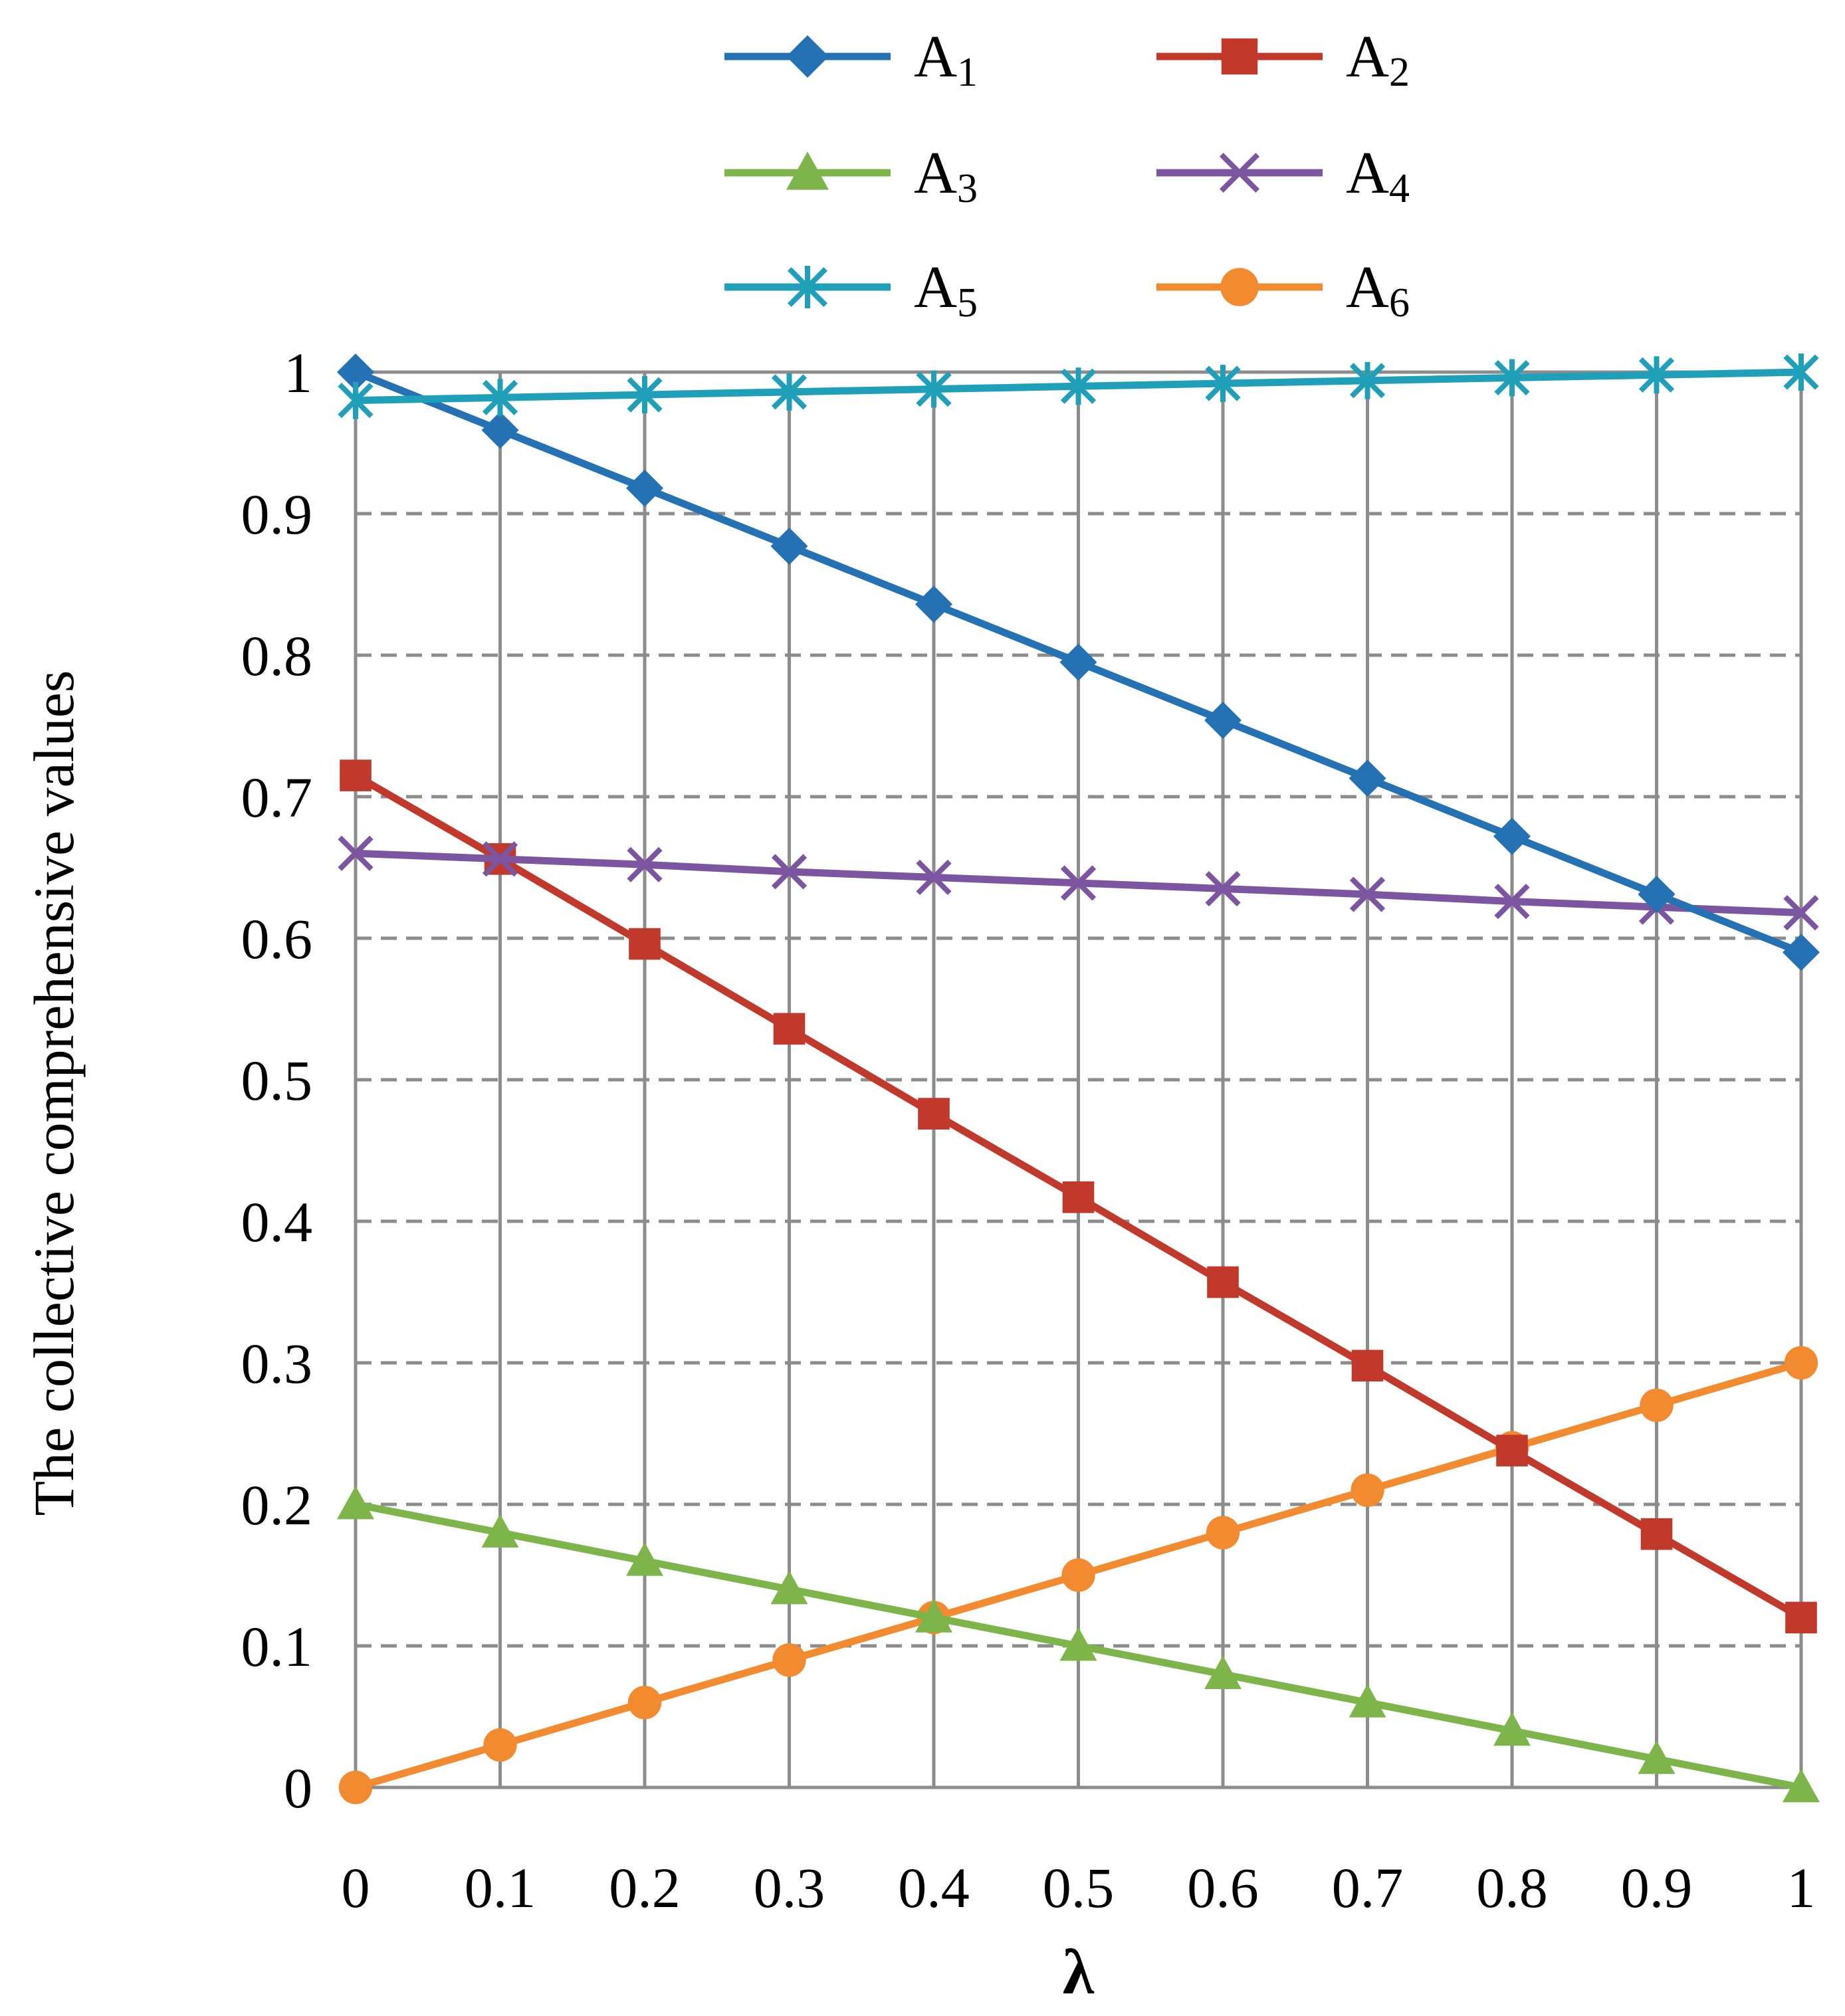 Image resolution: width=1845 pixels, height=2016 pixels. What do you see at coordinates (1283, 175) in the screenshot?
I see `legend-item-a4: A4` at bounding box center [1283, 175].